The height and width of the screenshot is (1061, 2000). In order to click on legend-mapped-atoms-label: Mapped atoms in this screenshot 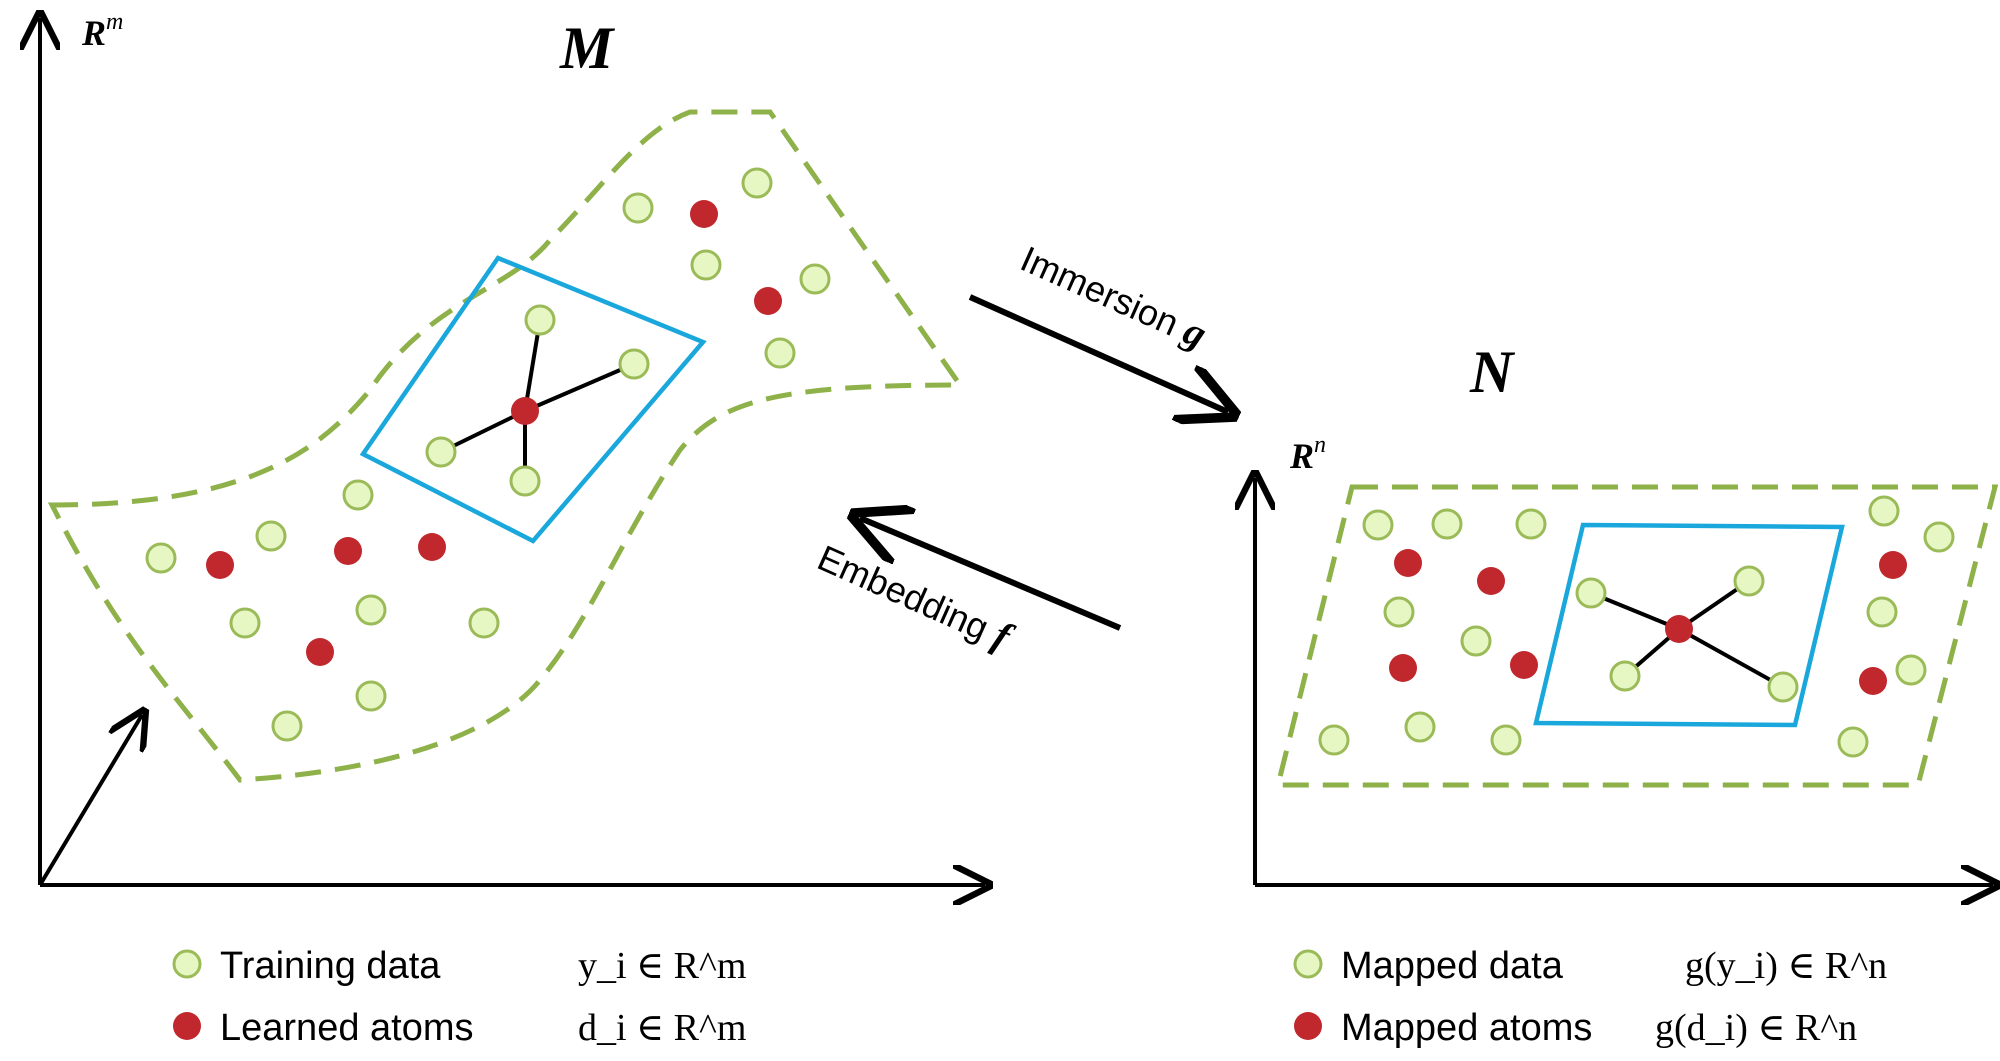, I will do `click(1466, 1028)`.